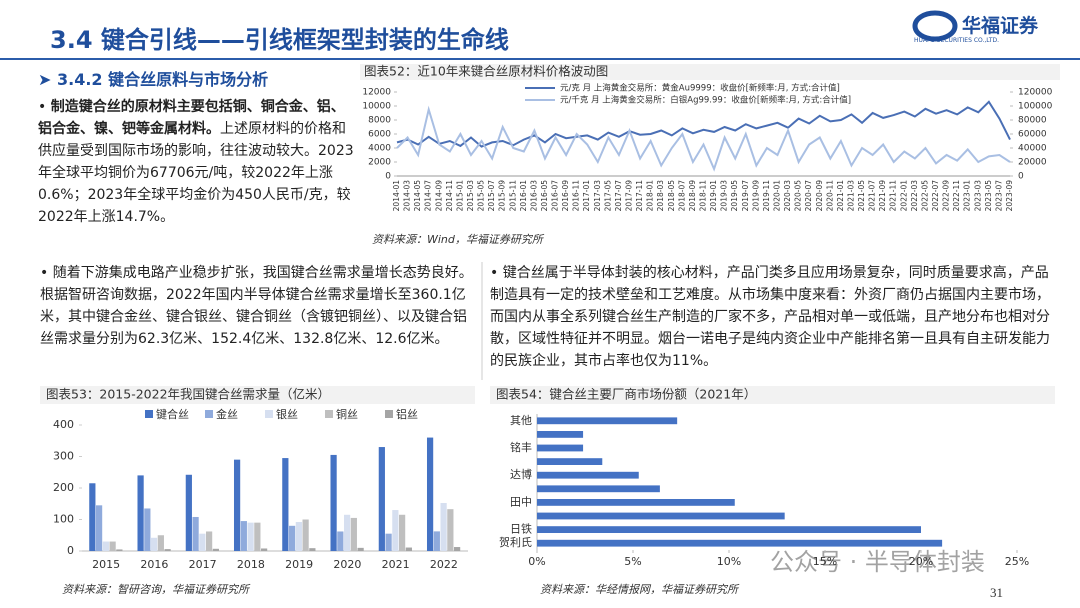 This screenshot has width=1080, height=608. Describe the element at coordinates (1009, 196) in the screenshot. I see `x-tick-label: 2023-09` at that location.